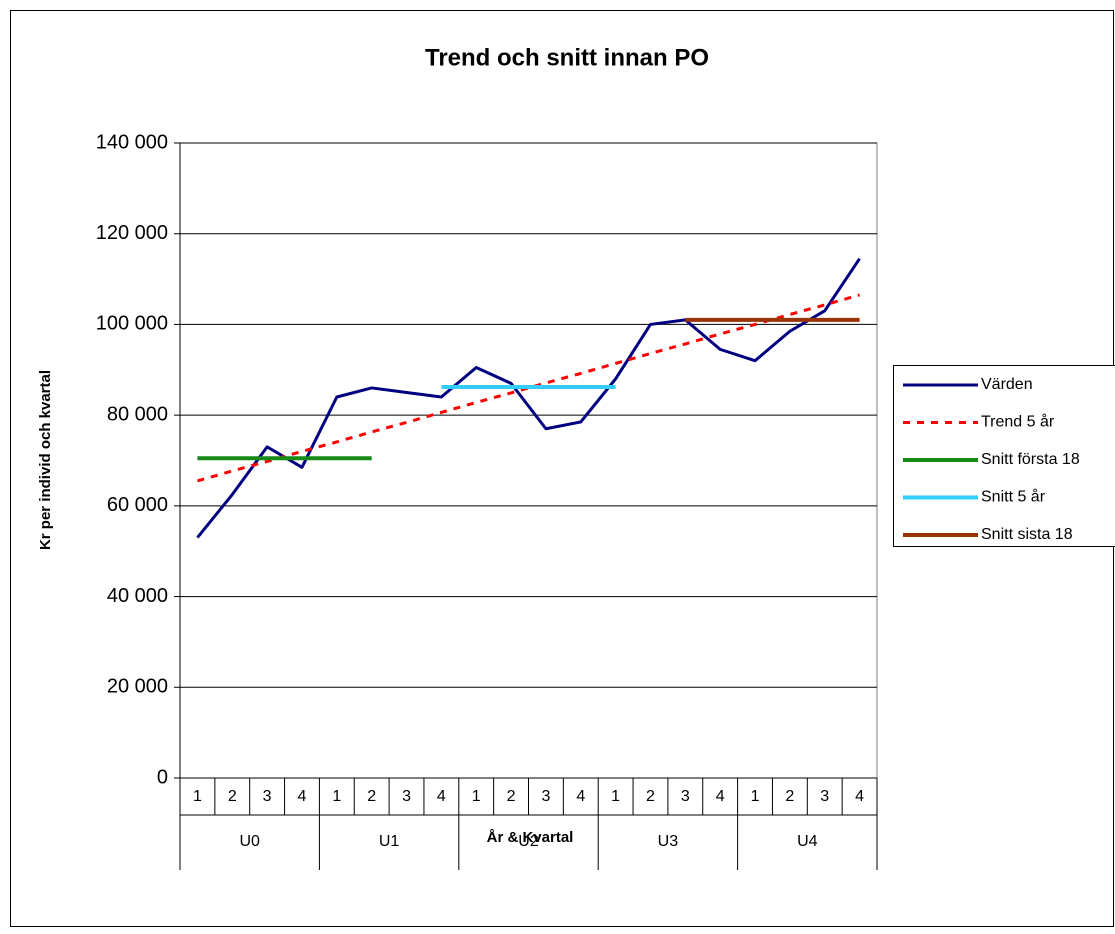 The height and width of the screenshot is (934, 1115). I want to click on y-tick-label: 80 000, so click(137, 414).